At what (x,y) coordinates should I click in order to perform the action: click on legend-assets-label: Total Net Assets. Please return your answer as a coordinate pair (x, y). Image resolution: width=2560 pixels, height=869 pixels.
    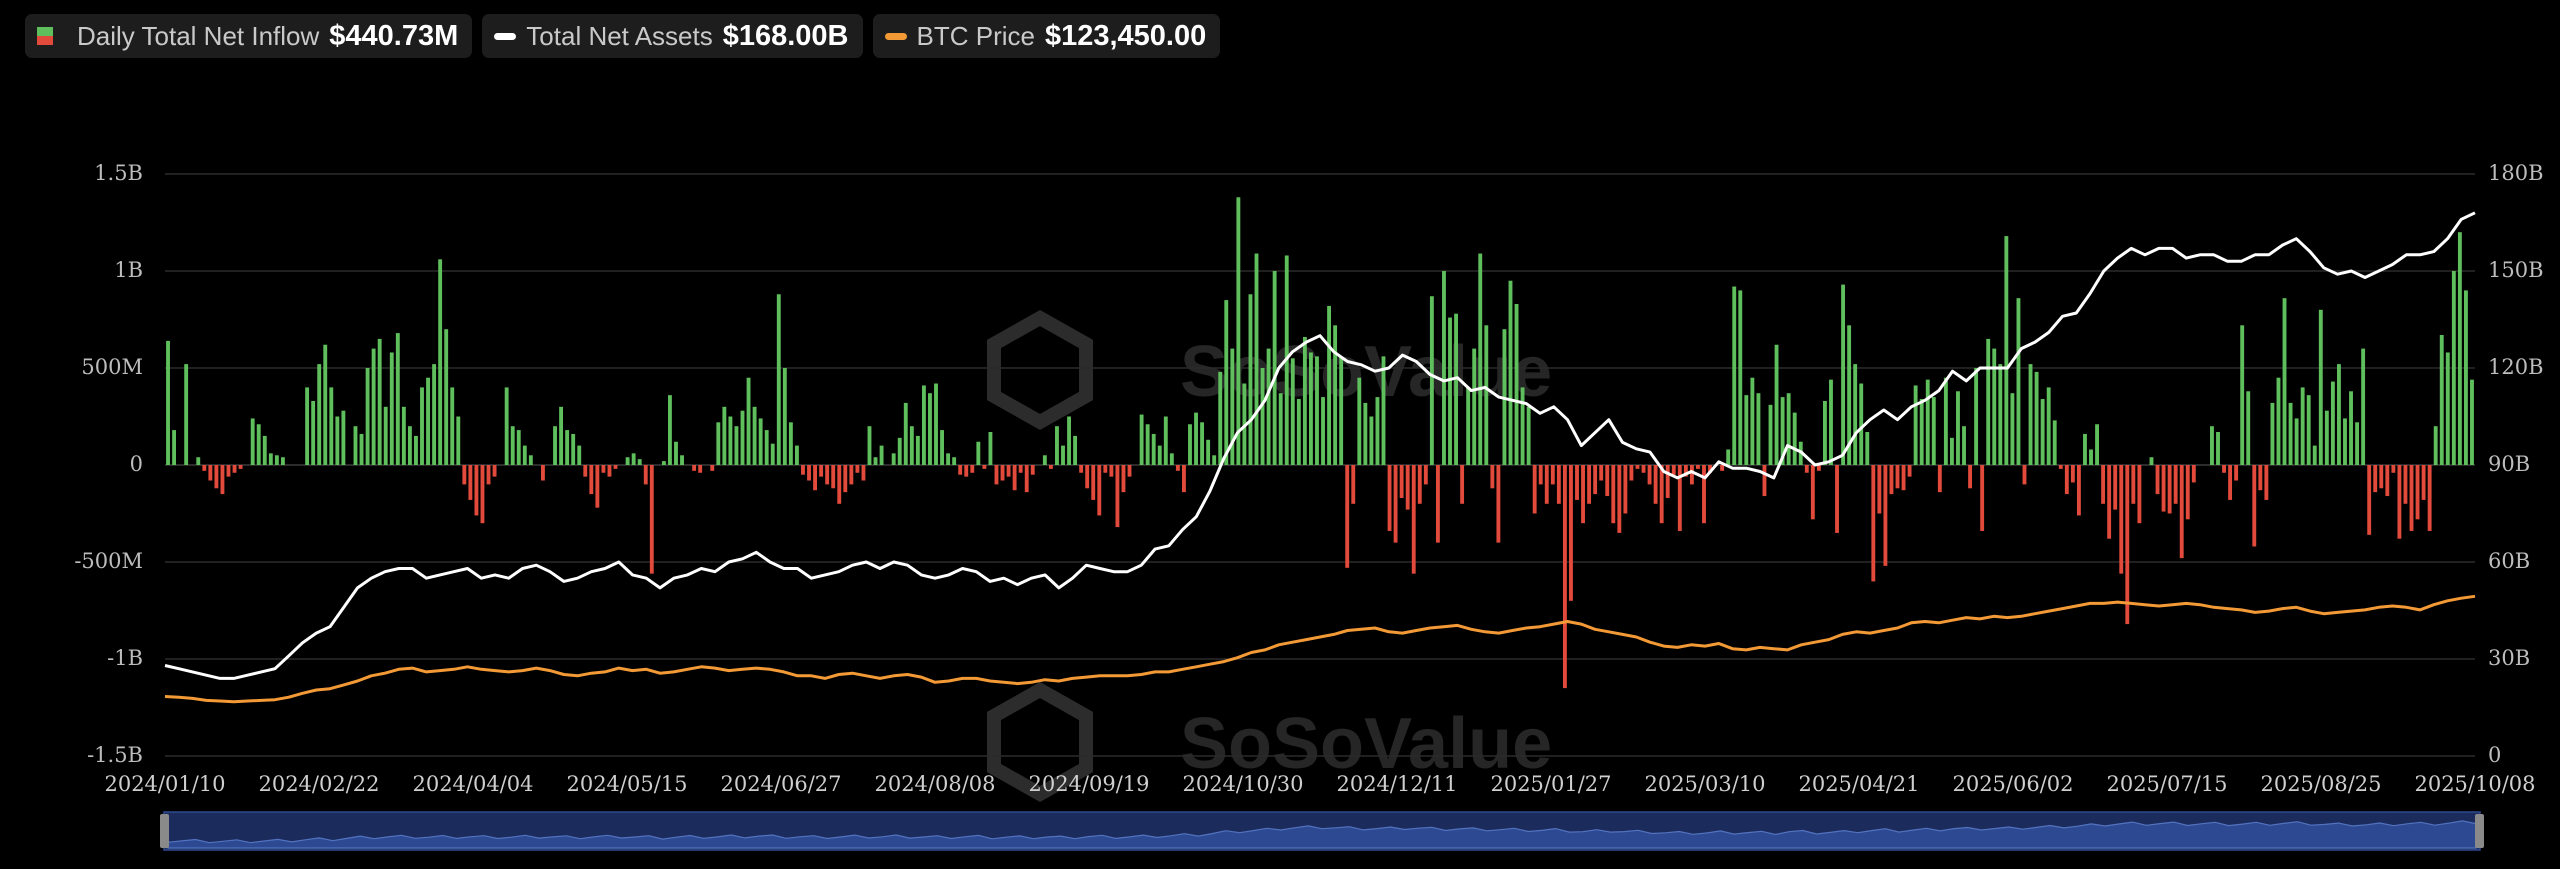
    Looking at the image, I should click on (619, 35).